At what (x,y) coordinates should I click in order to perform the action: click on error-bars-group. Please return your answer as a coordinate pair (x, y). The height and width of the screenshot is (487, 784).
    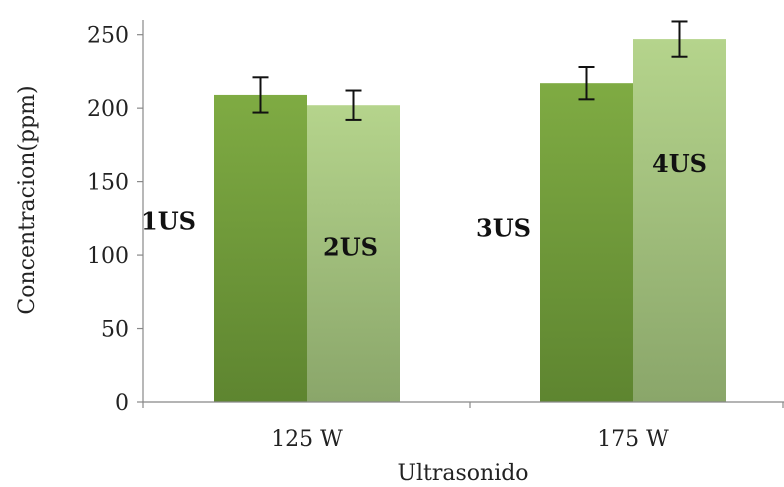
    Looking at the image, I should click on (470, 70).